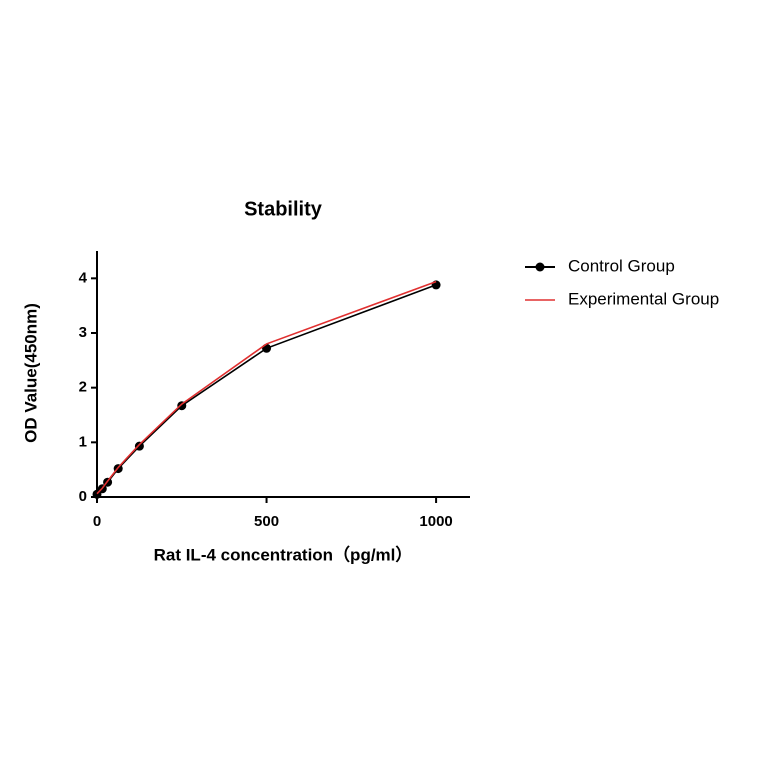  What do you see at coordinates (30, 373) in the screenshot?
I see `y-axis-label: OD Value(450nm)` at bounding box center [30, 373].